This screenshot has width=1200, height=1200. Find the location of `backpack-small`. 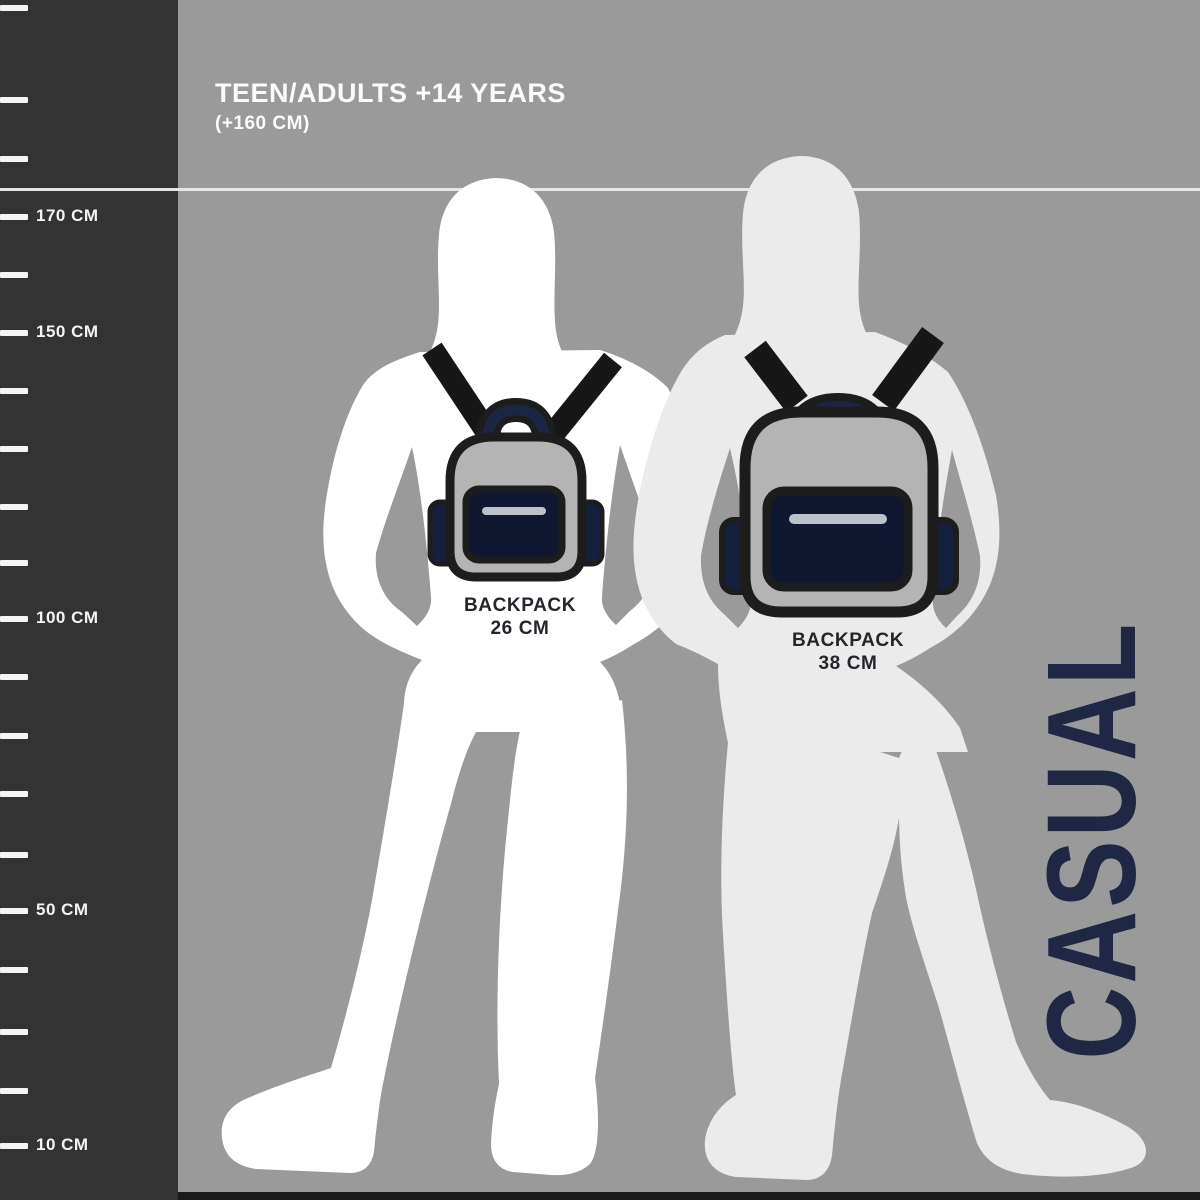

backpack-small is located at coordinates (522, 462).